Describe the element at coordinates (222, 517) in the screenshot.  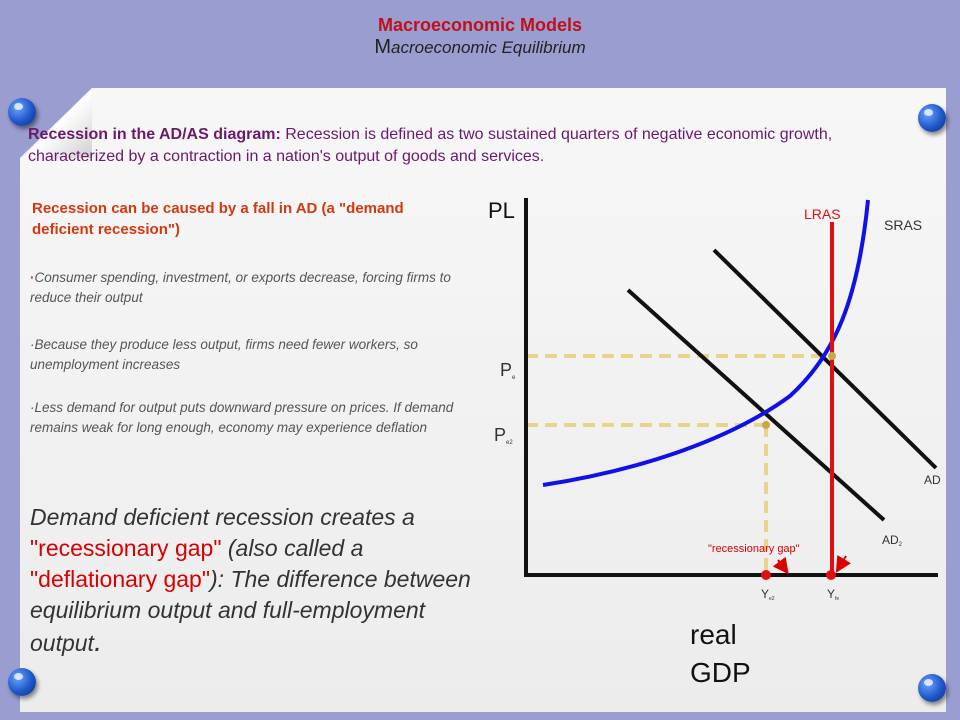
I see `gap-text-part1: Demand deficient recession creates a` at that location.